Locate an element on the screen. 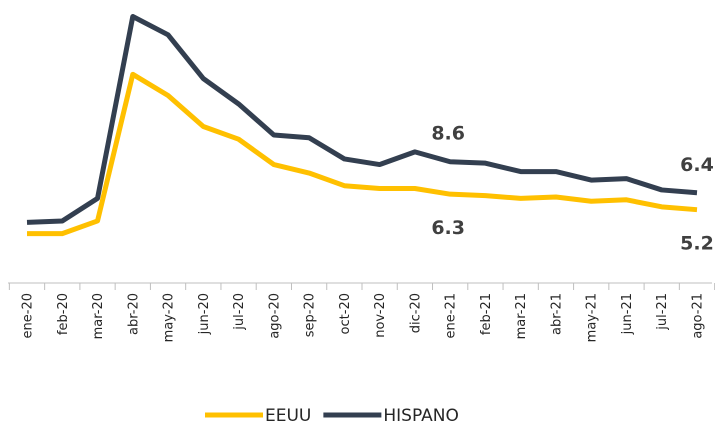 The width and height of the screenshot is (715, 433). x-tick-label: ene-20 is located at coordinates (28, 315).